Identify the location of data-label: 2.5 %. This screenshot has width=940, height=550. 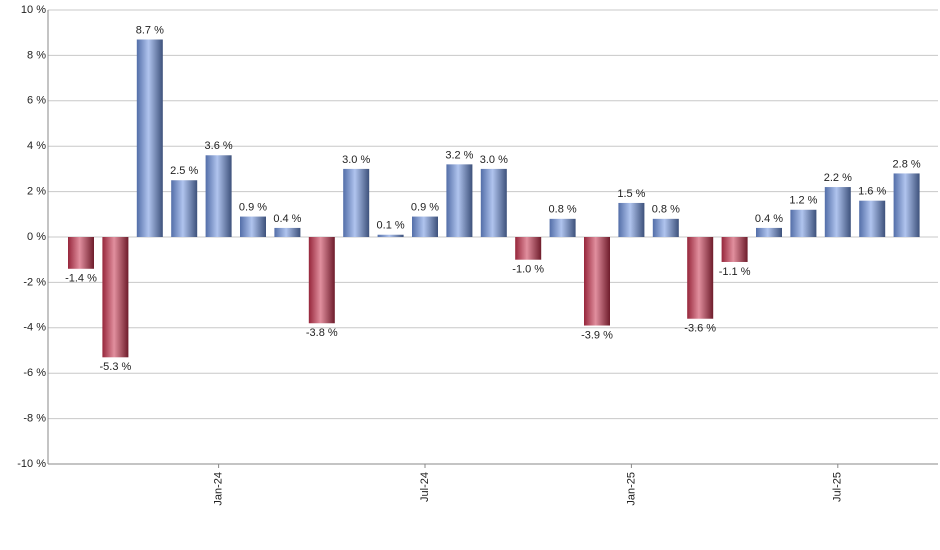
(184, 171).